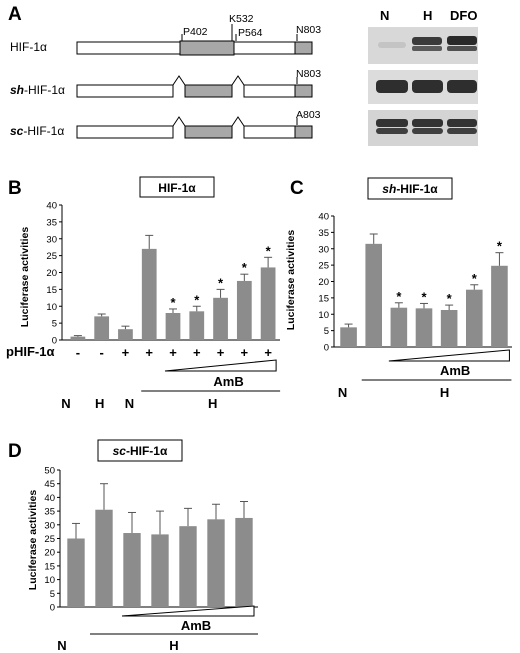 Image resolution: width=520 pixels, height=653 pixels. I want to click on chart-d: 0 5 10 15 20 25 30 35 40 45 50, so click(151, 540).